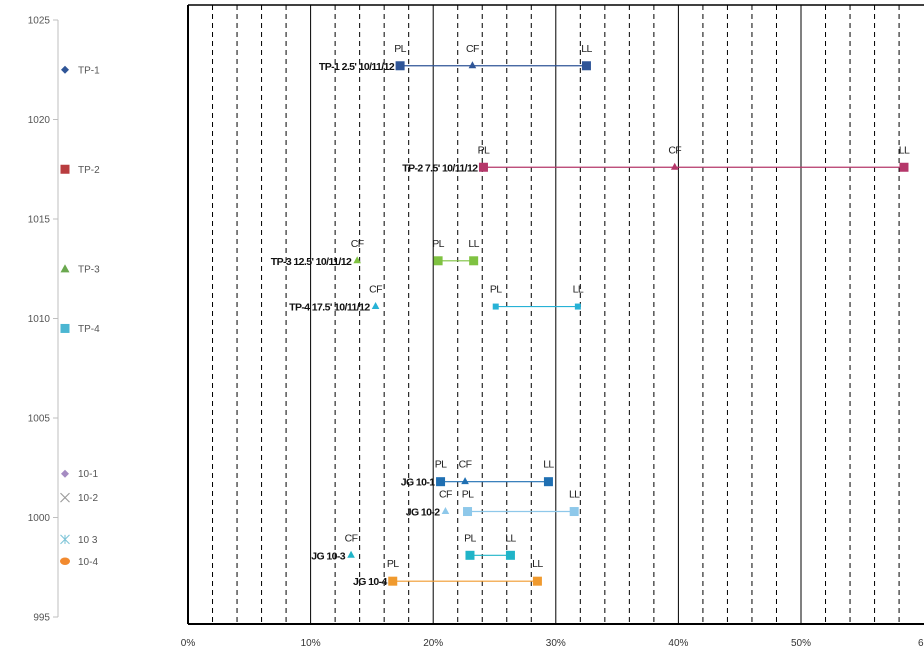 This screenshot has width=924, height=656. Describe the element at coordinates (88, 498) in the screenshot. I see `legend-label: 10-2` at that location.